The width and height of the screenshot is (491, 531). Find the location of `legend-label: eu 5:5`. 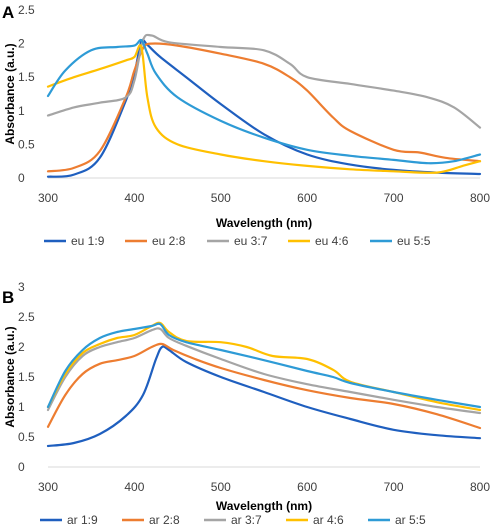

legend-label: eu 5:5 is located at coordinates (414, 241).